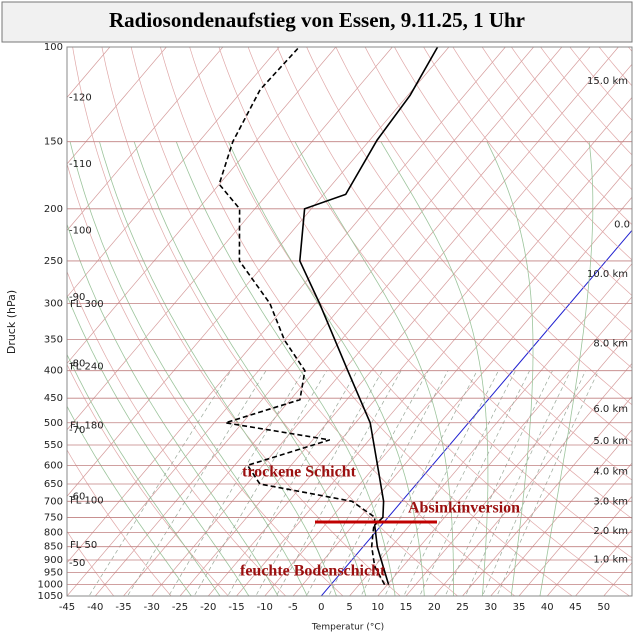 The width and height of the screenshot is (635, 637). Describe the element at coordinates (87, 366) in the screenshot. I see `flight-level-label: FL 240` at that location.